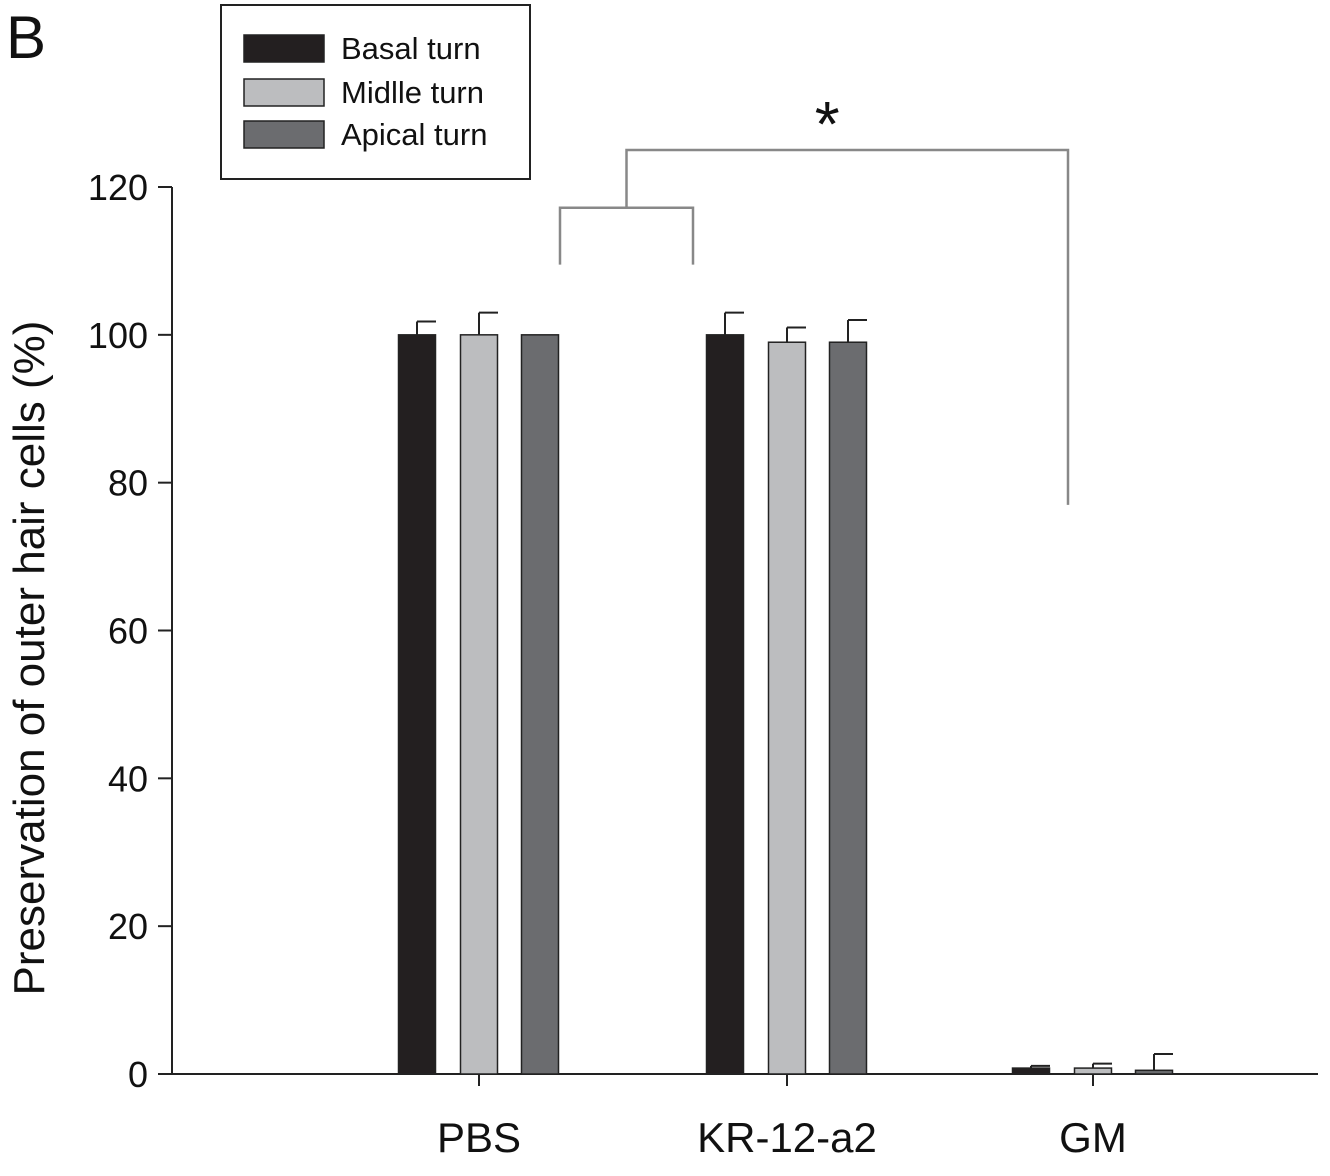  Describe the element at coordinates (479, 1137) in the screenshot. I see `x-tick-label: PBS` at that location.